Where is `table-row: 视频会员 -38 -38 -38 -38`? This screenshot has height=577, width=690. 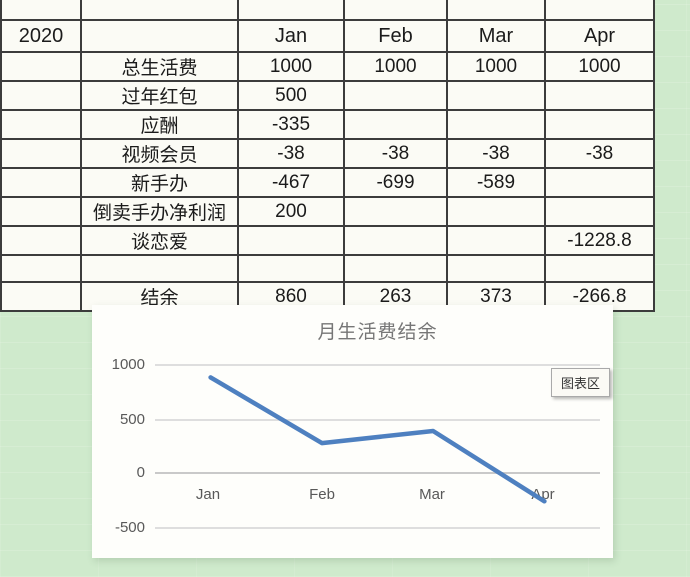 table-row: 视频会员 -38 -38 -38 -38 is located at coordinates (327, 153).